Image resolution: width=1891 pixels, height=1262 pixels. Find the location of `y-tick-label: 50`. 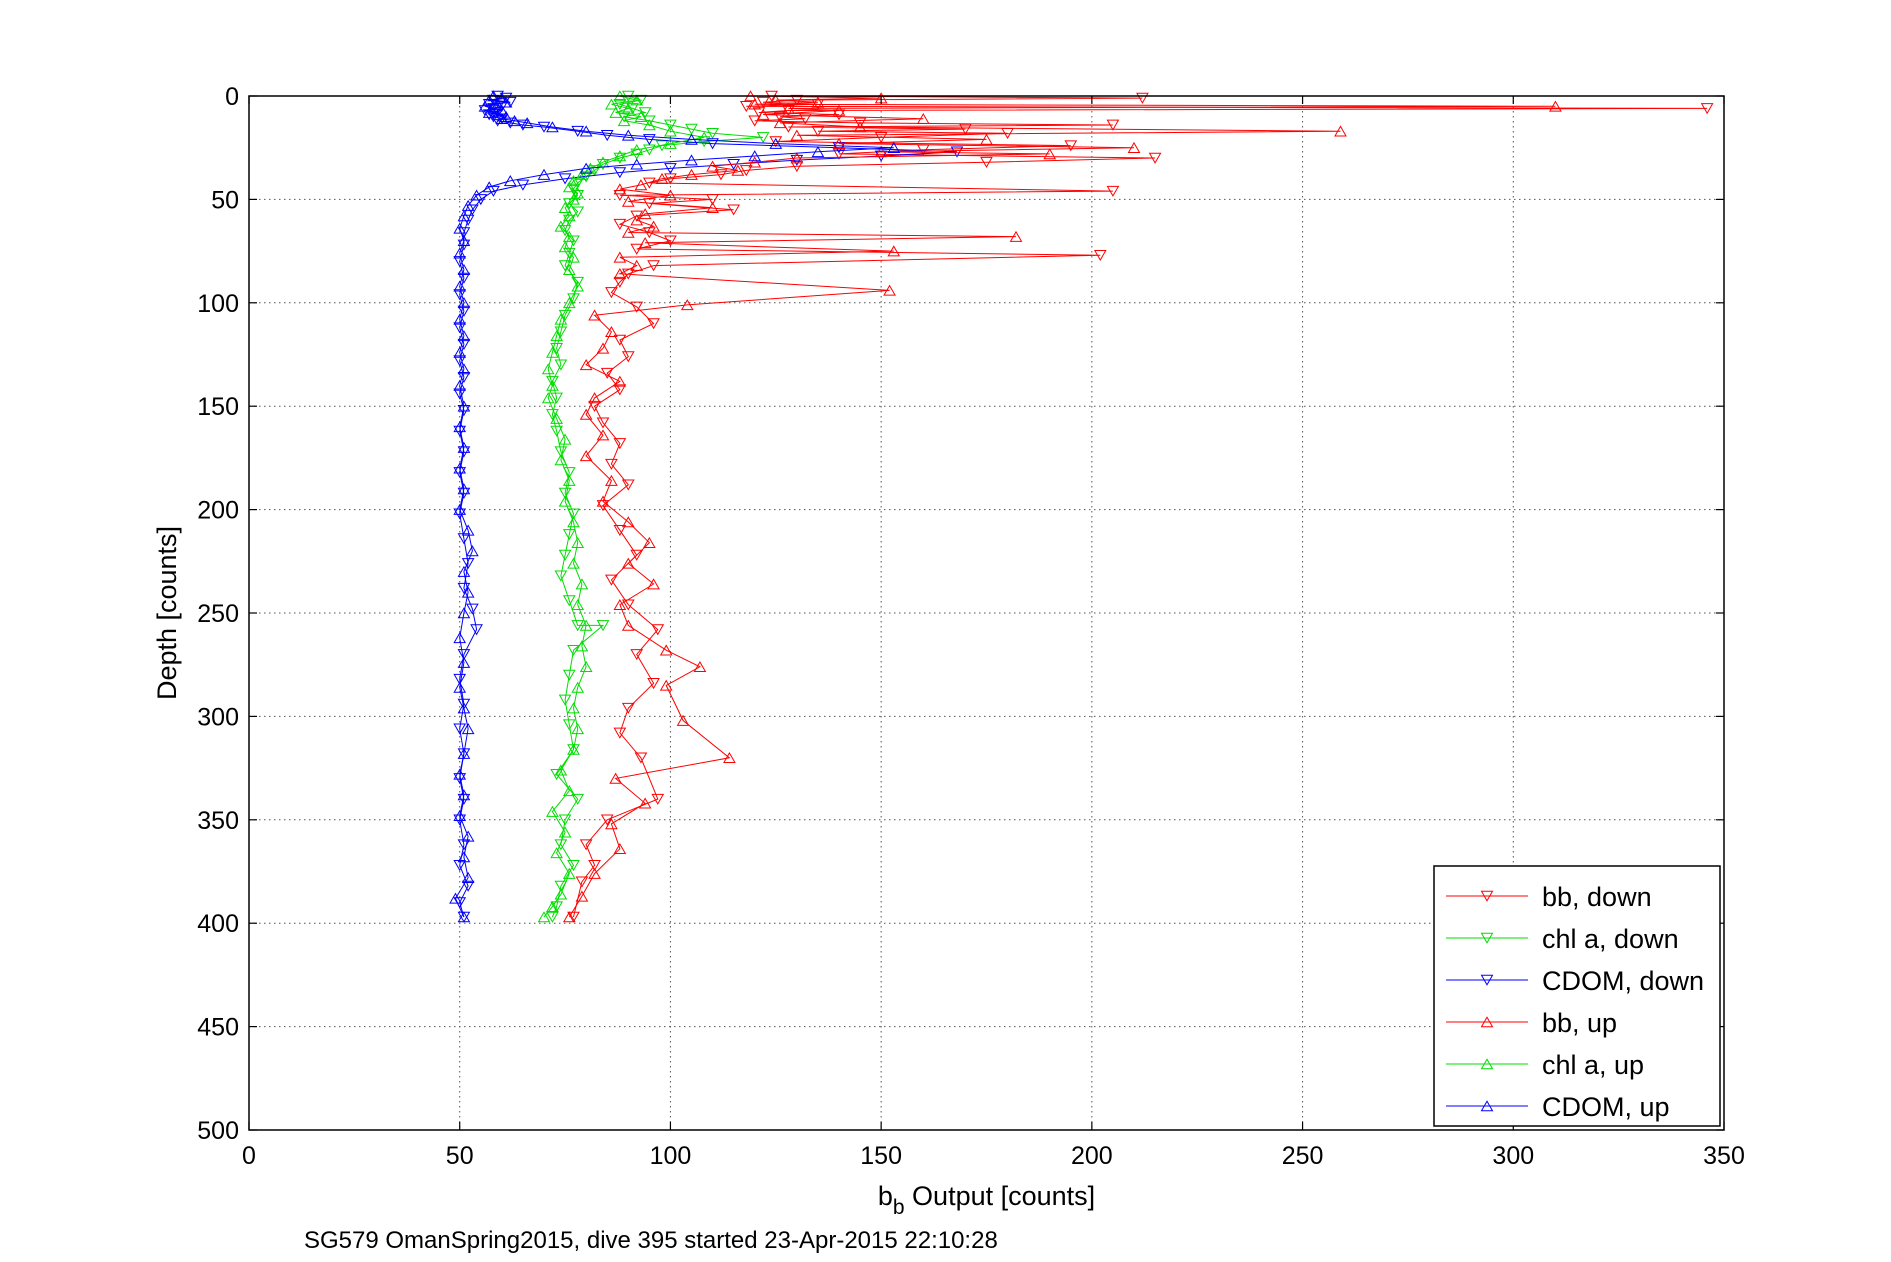

y-tick-label: 50 is located at coordinates (225, 200).